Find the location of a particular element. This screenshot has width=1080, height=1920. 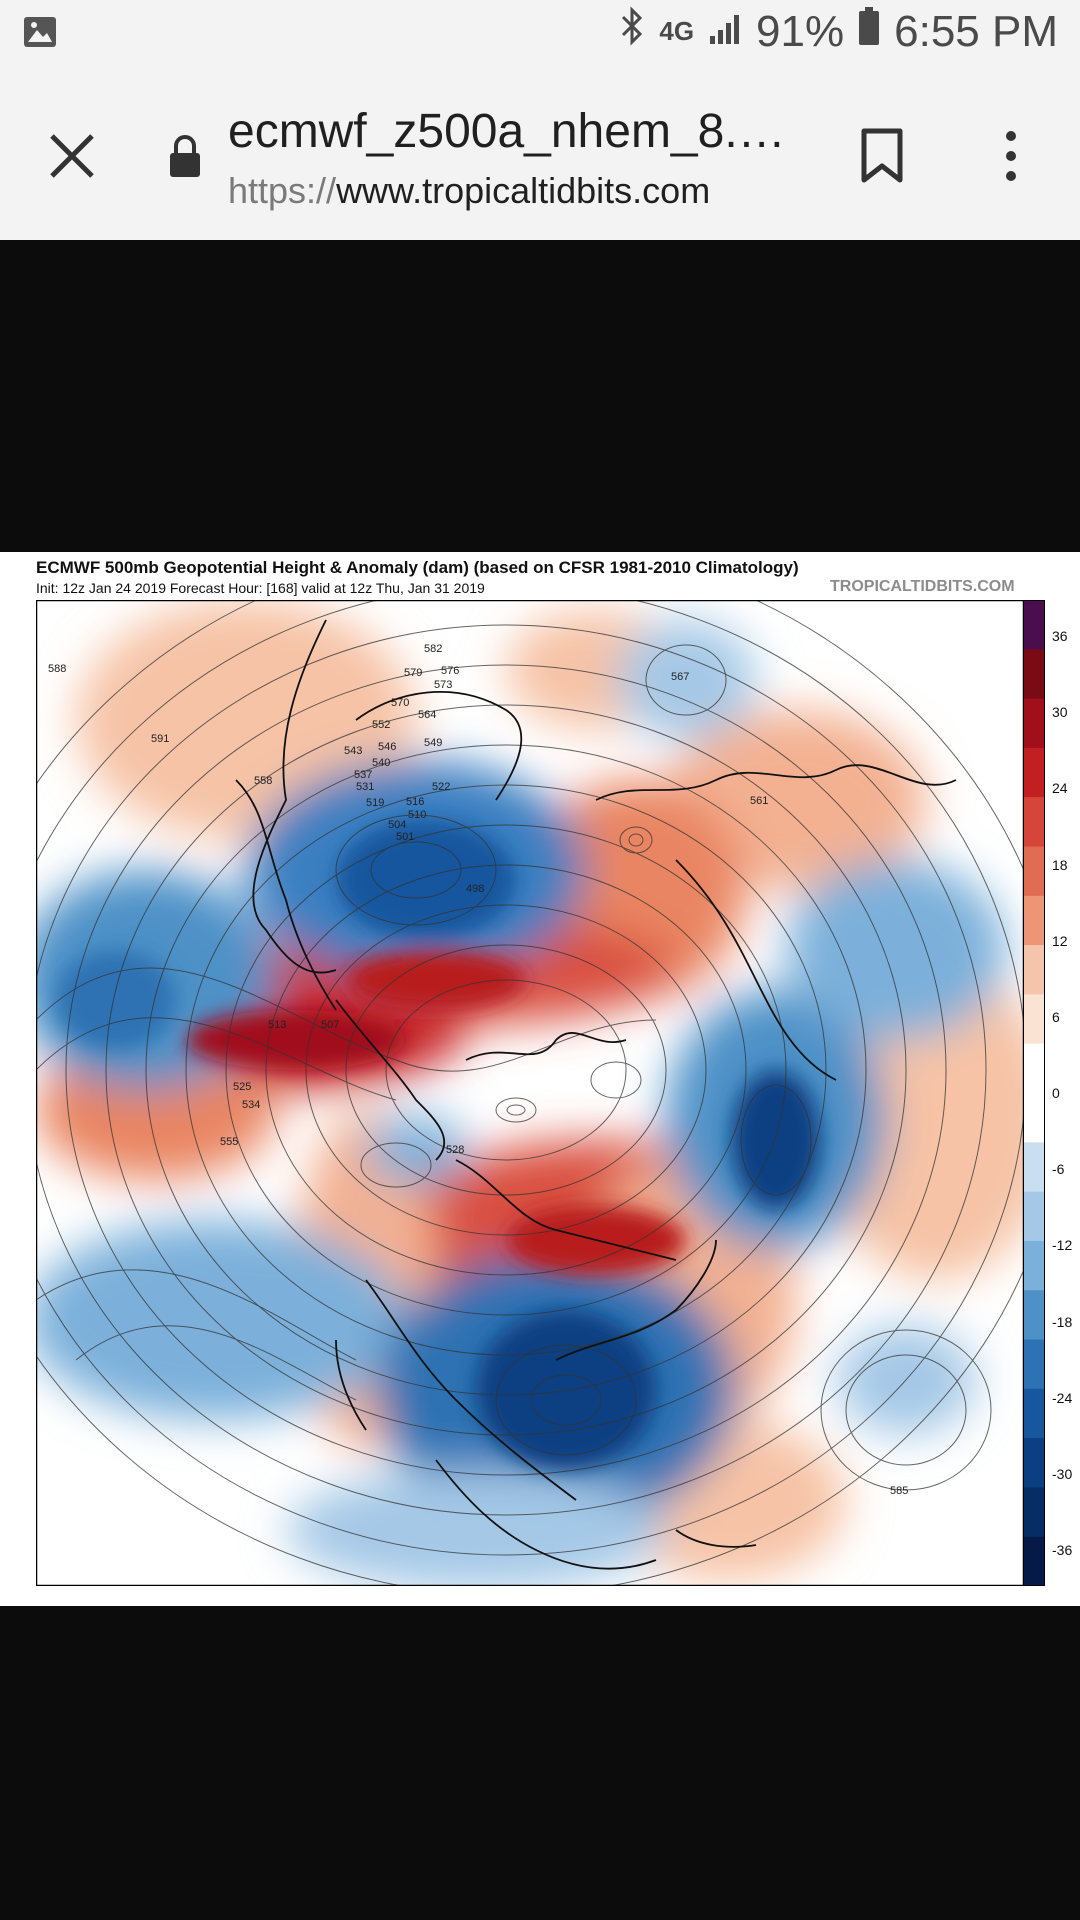

contour-label: 513 is located at coordinates (277, 1025).